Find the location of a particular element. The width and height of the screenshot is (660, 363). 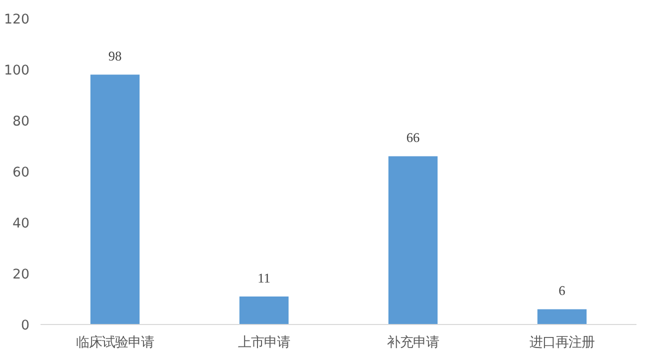

y-tick-label: 20 is located at coordinates (21, 275).